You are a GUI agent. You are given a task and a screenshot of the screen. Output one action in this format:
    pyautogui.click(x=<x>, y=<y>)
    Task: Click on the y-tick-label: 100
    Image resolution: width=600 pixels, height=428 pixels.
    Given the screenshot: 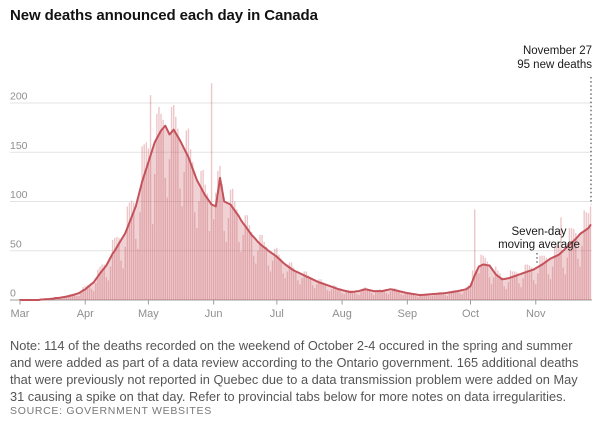 What is the action you would take?
    pyautogui.click(x=19, y=195)
    